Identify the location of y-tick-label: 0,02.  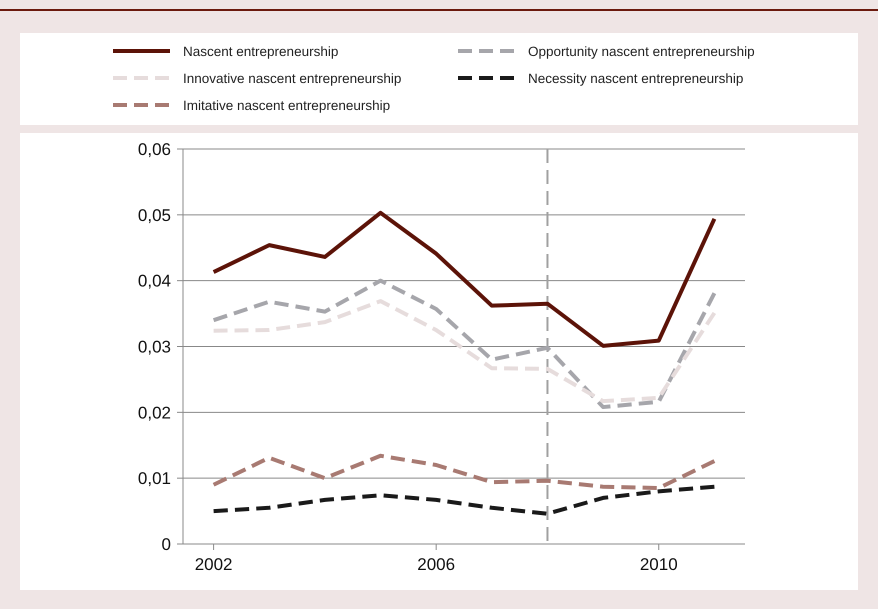
(154, 412).